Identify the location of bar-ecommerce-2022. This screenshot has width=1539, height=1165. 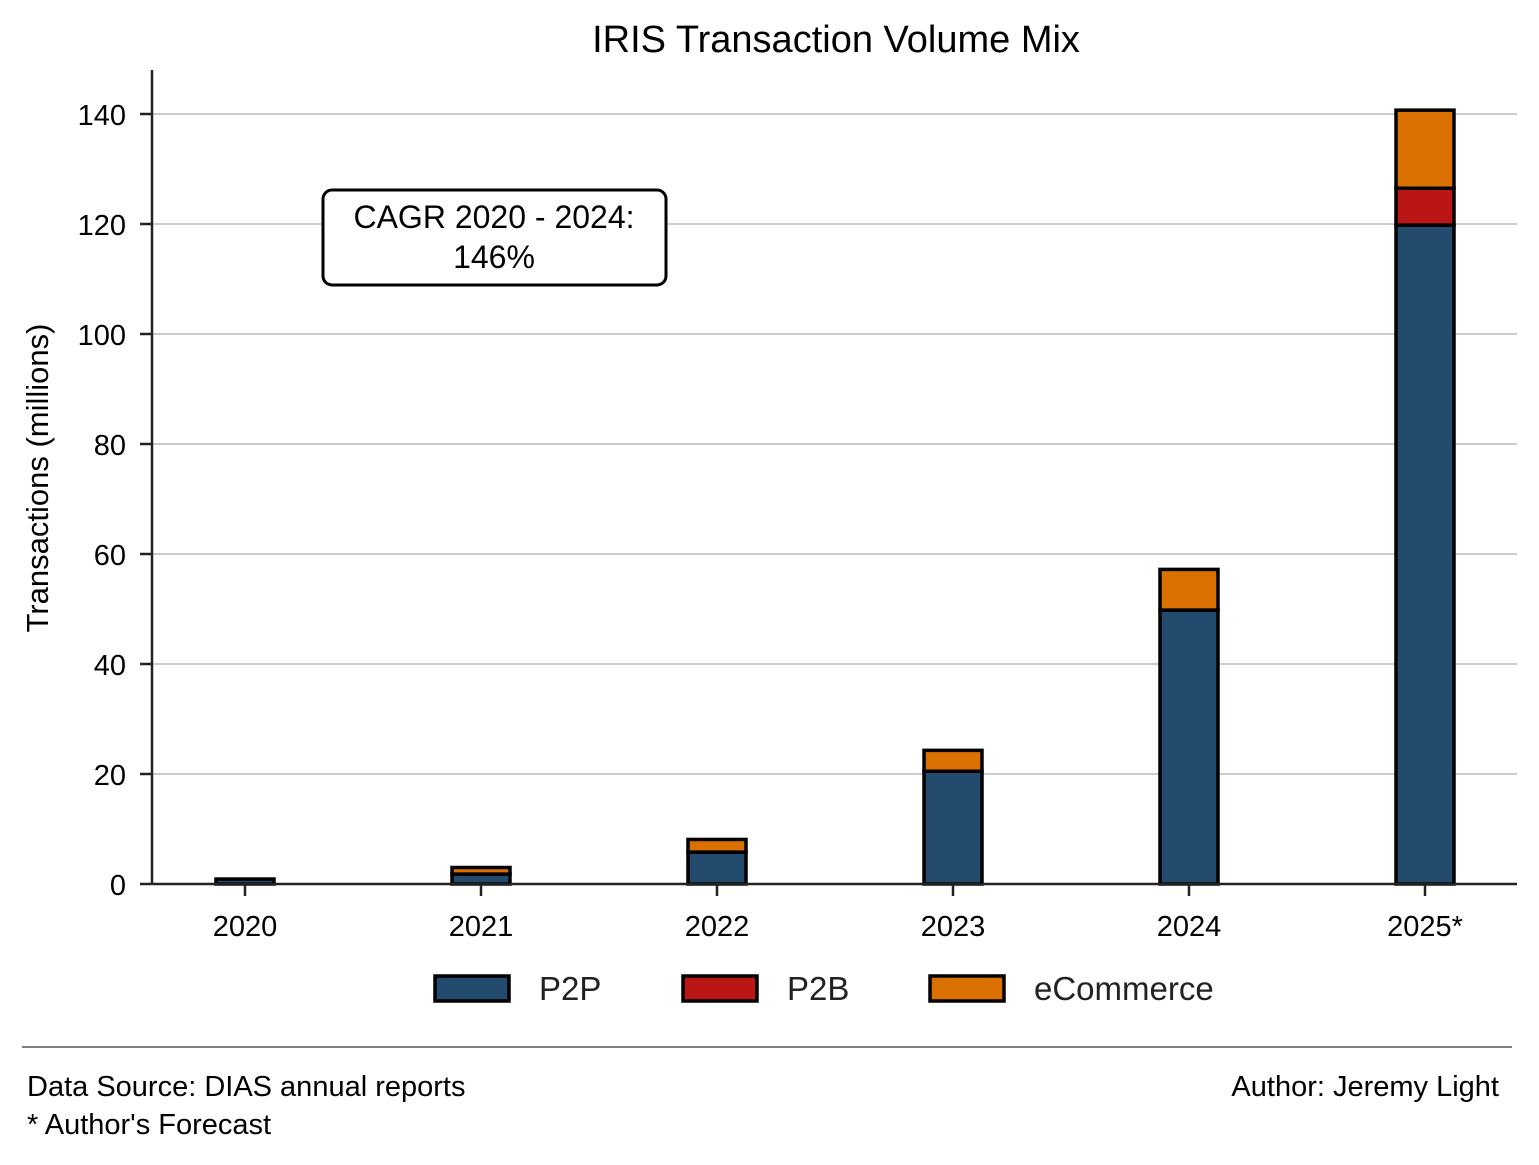
(717, 845).